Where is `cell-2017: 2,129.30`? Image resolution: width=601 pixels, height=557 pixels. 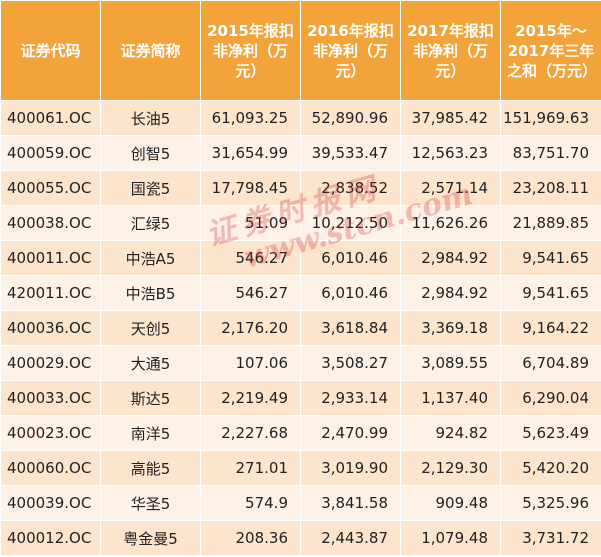
cell-2017: 2,129.30 is located at coordinates (450, 468).